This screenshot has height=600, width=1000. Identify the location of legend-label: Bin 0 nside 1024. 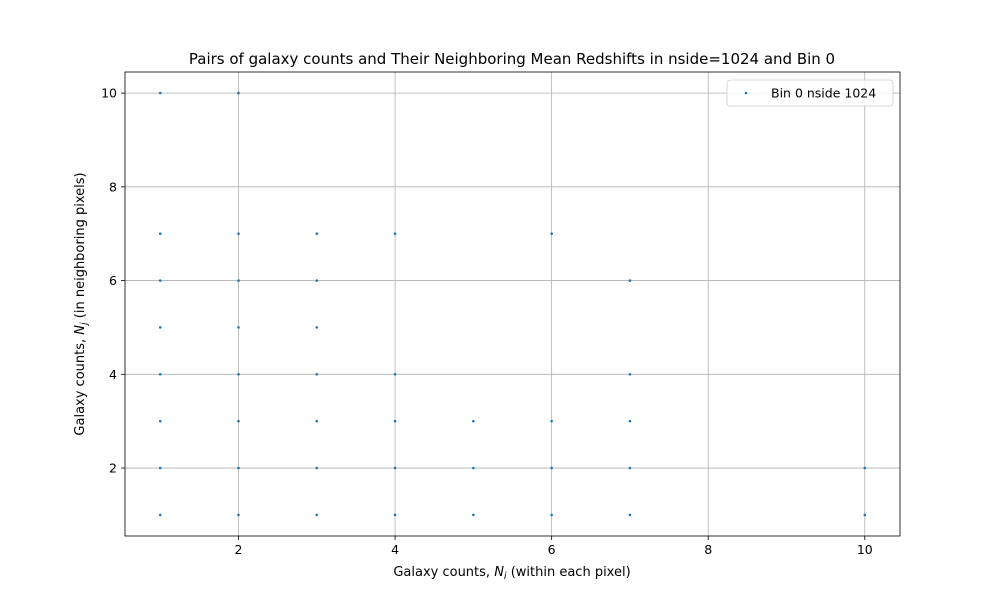
(823, 93).